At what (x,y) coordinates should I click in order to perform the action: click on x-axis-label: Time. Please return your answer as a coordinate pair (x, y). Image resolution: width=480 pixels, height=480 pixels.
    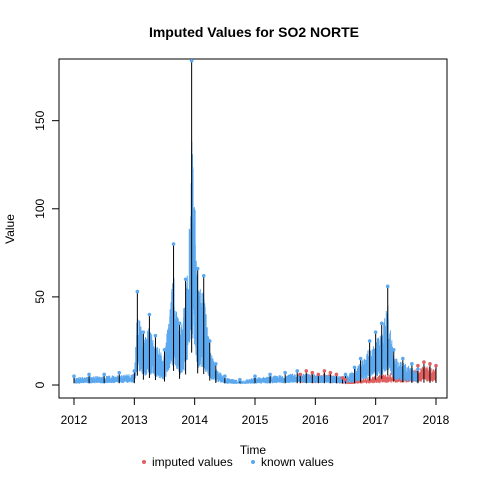
    Looking at the image, I should click on (253, 450).